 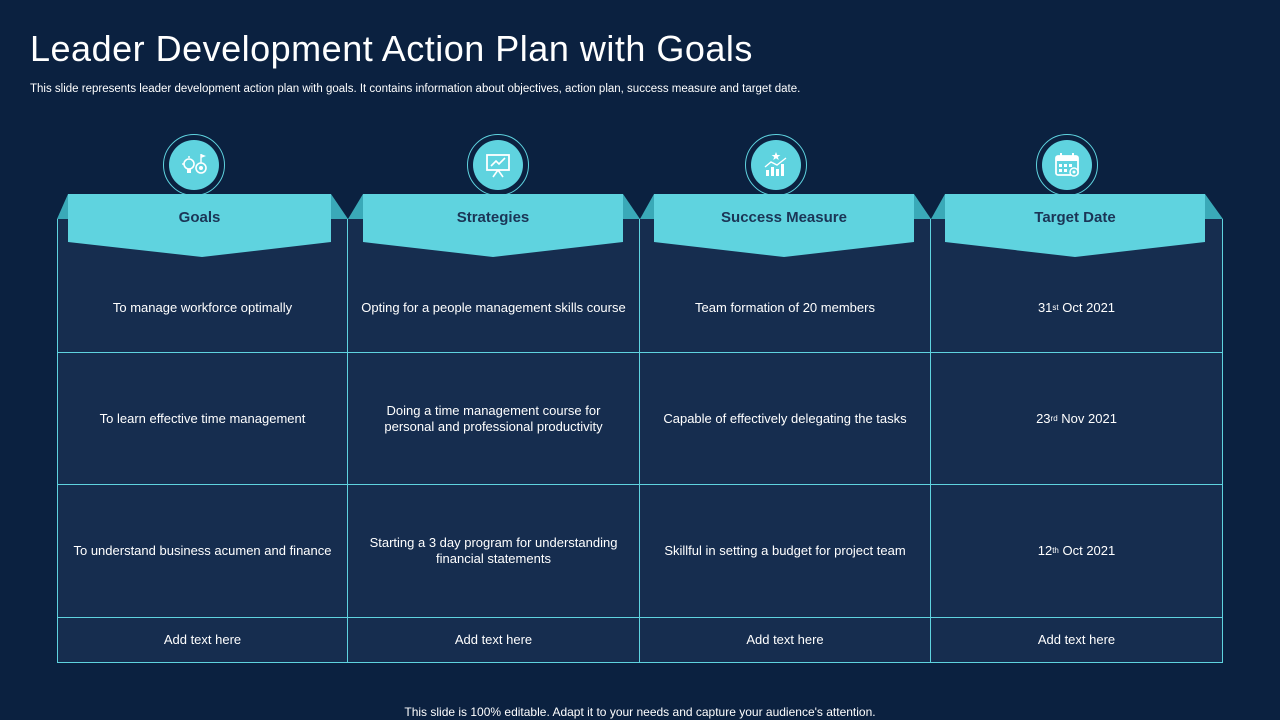 What do you see at coordinates (1045, 307) in the screenshot?
I see `date-day: 31` at bounding box center [1045, 307].